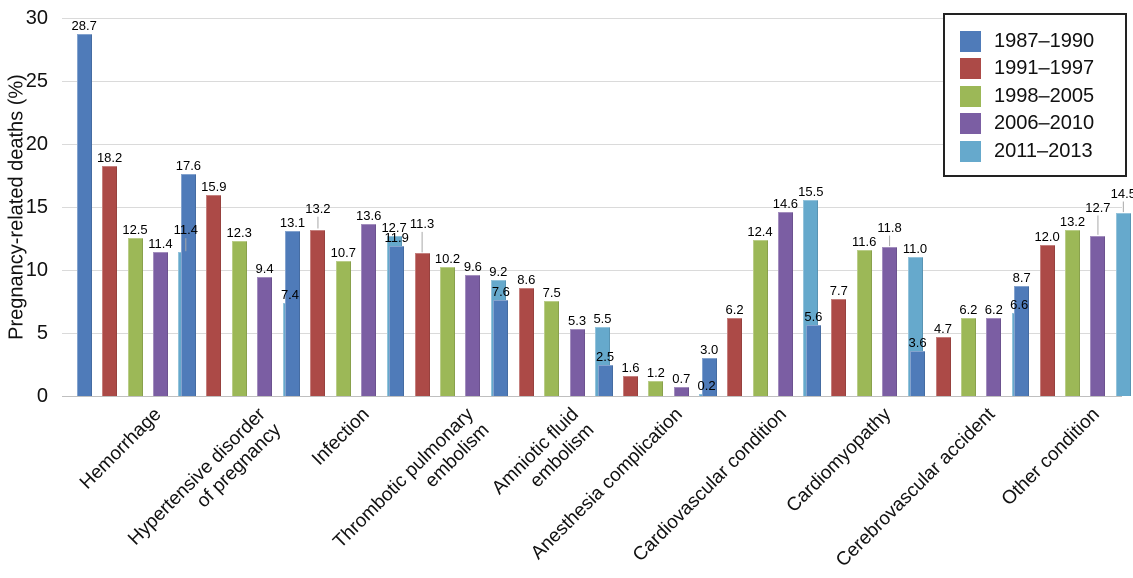 Image resolution: width=1133 pixels, height=578 pixels. Describe the element at coordinates (735, 356) in the screenshot. I see `bar-series2-cat7` at that location.